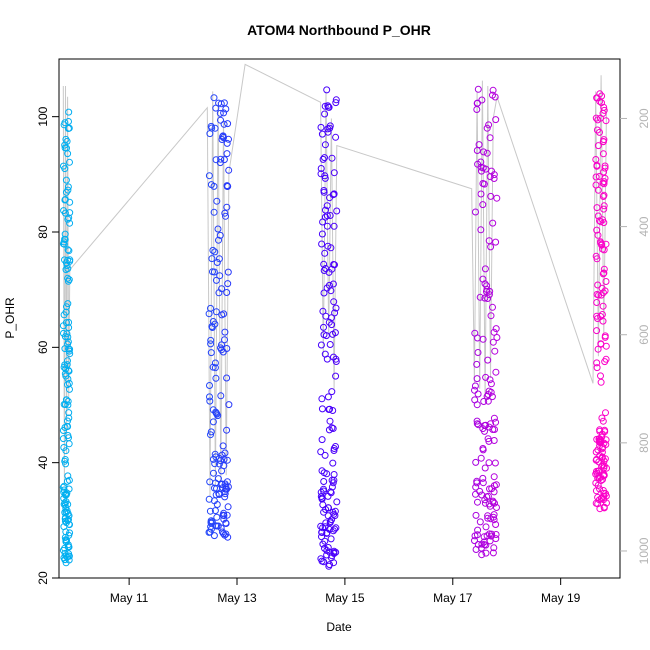 The width and height of the screenshot is (650, 650). I want to click on chart-title: ATOM4 Northbound P_OHR, so click(339, 30).